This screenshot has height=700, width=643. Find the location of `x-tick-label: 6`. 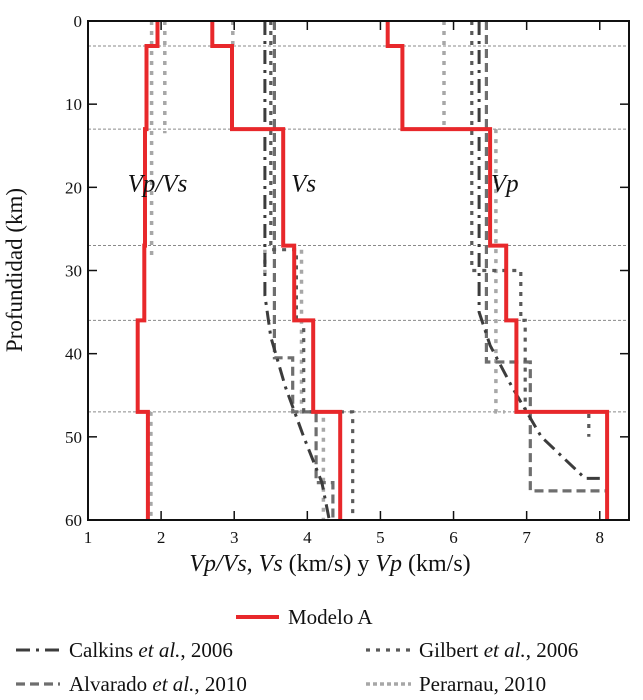

x-tick-label: 6 is located at coordinates (453, 537).